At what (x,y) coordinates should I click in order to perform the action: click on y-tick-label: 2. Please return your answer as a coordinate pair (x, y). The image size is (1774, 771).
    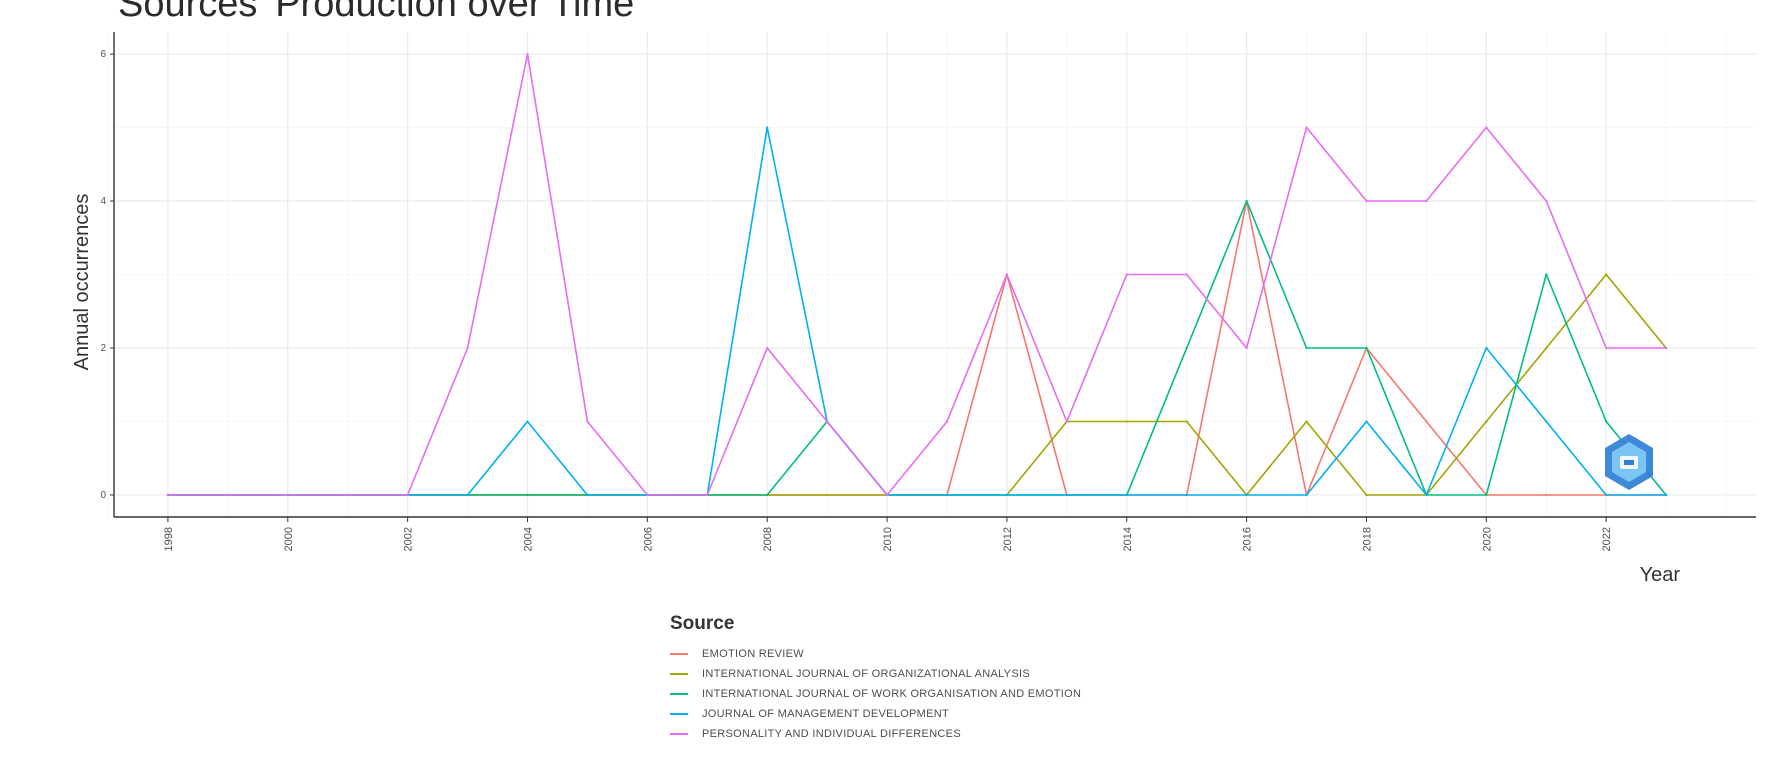
    Looking at the image, I should click on (103, 348).